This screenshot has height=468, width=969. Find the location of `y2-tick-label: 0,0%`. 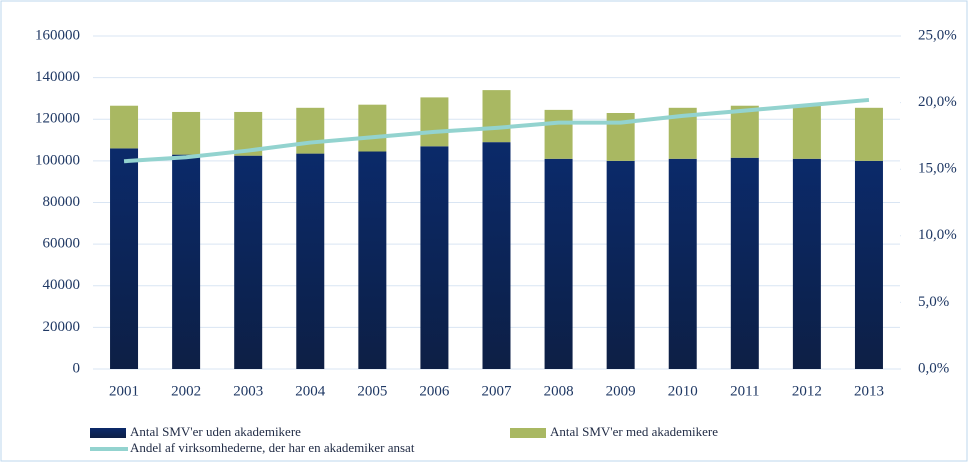

y2-tick-label: 0,0% is located at coordinates (933, 368).